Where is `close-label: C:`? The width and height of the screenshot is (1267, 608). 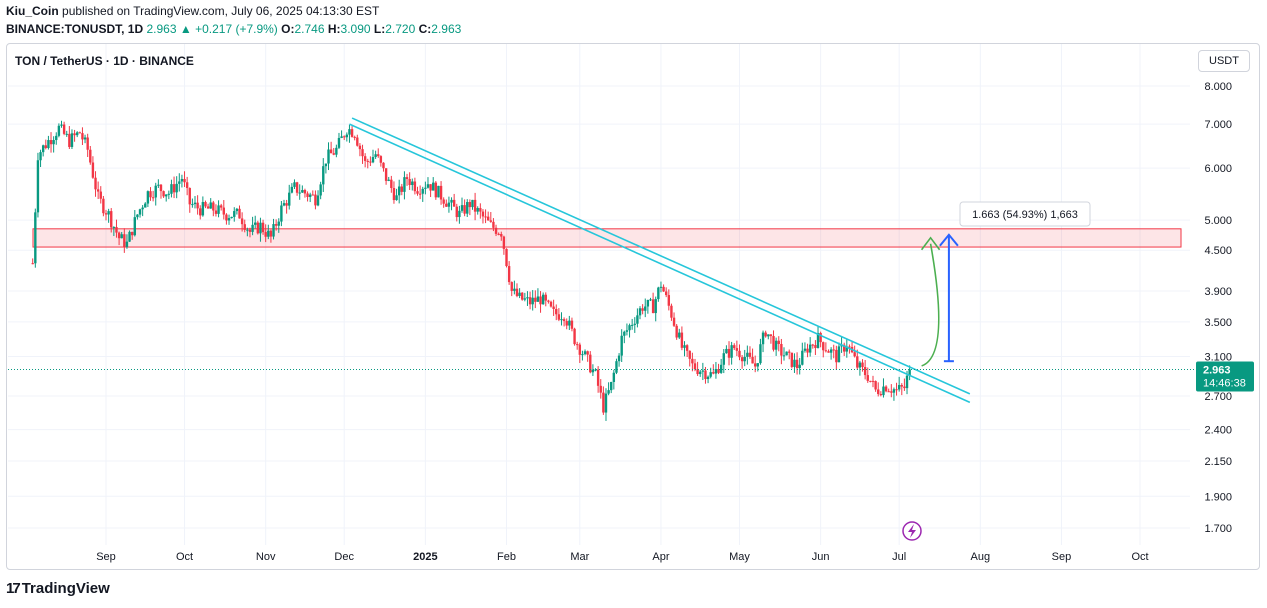 close-label: C: is located at coordinates (425, 29).